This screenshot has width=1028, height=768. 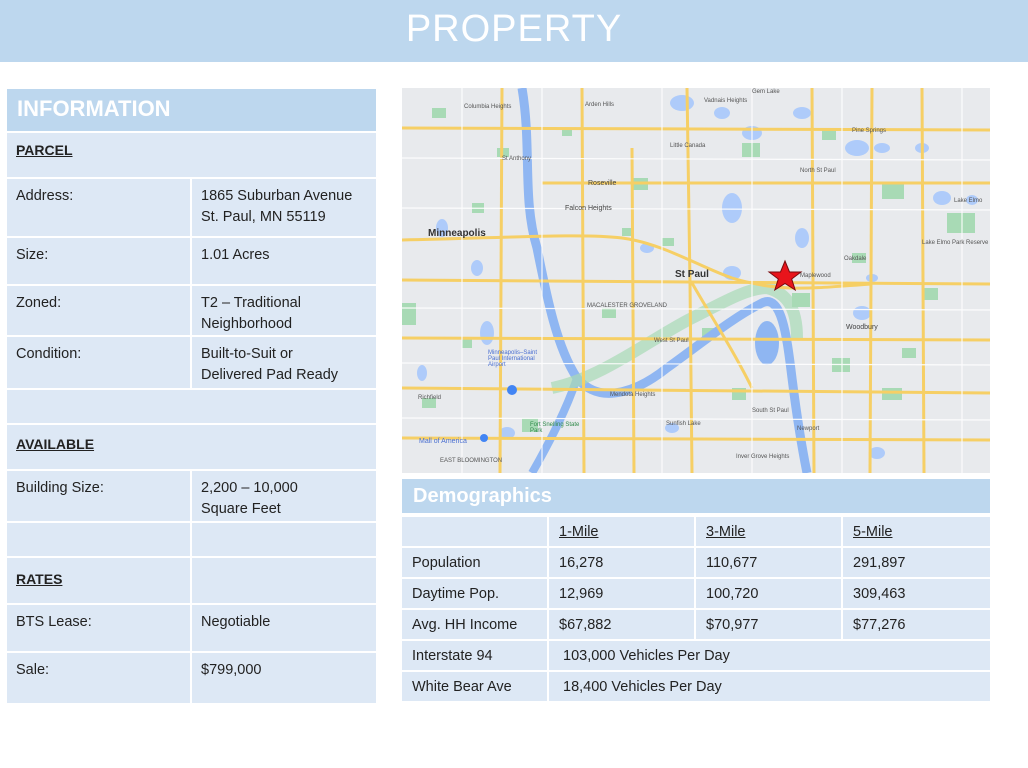 I want to click on traffic-row: Interstate 94 103,000 Vehicles Per Day, so click(x=696, y=656).